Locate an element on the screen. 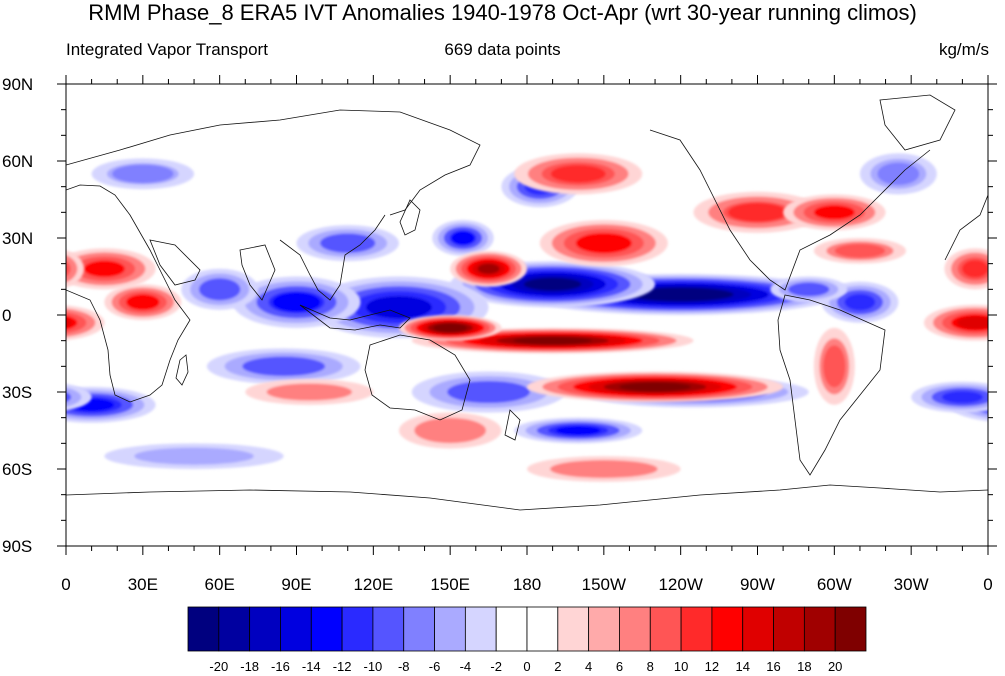  data-point-count: 669 data points is located at coordinates (502, 49).